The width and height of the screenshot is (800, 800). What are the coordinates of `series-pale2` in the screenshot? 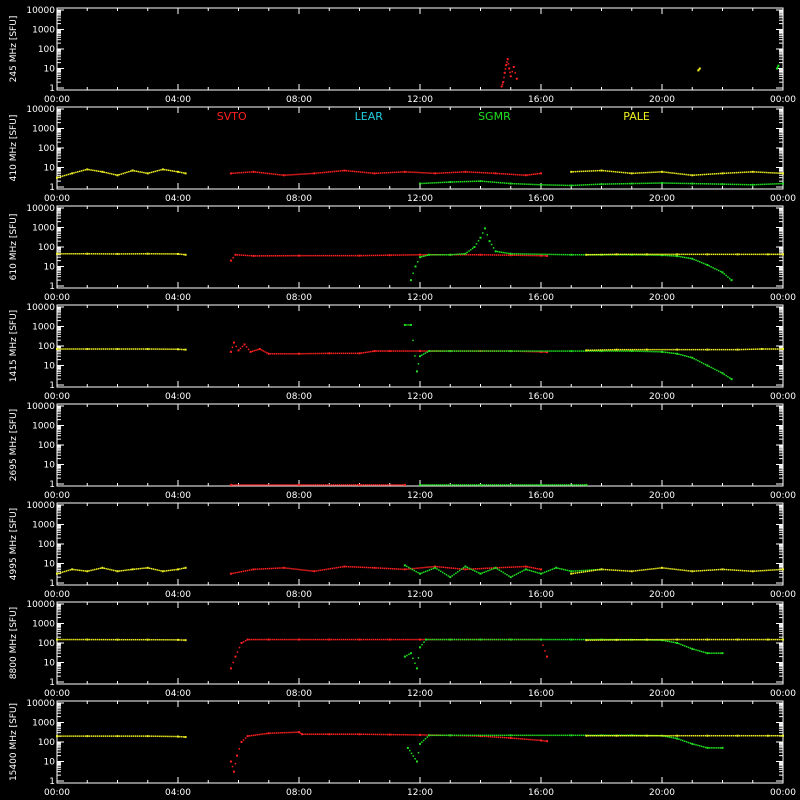 It's located at (677, 173).